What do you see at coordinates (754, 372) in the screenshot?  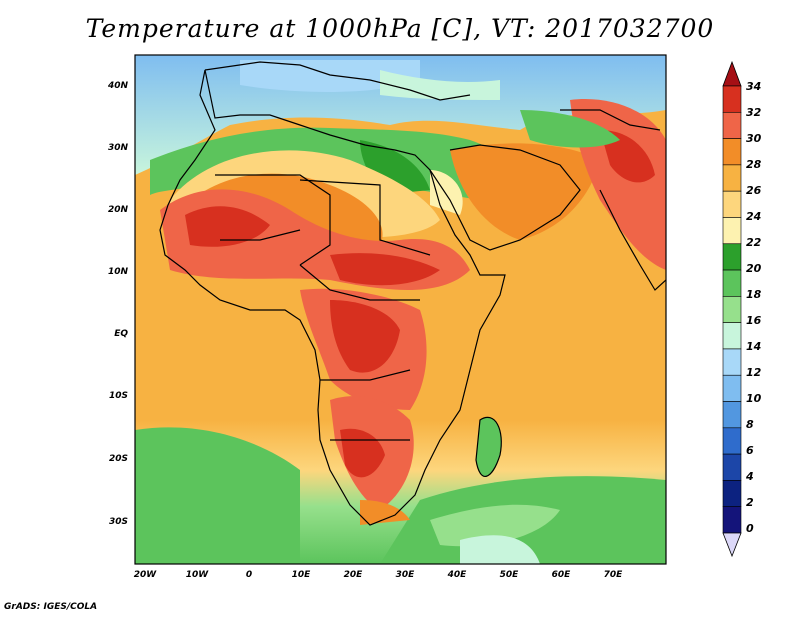 I see `colorbar-label: 12` at bounding box center [754, 372].